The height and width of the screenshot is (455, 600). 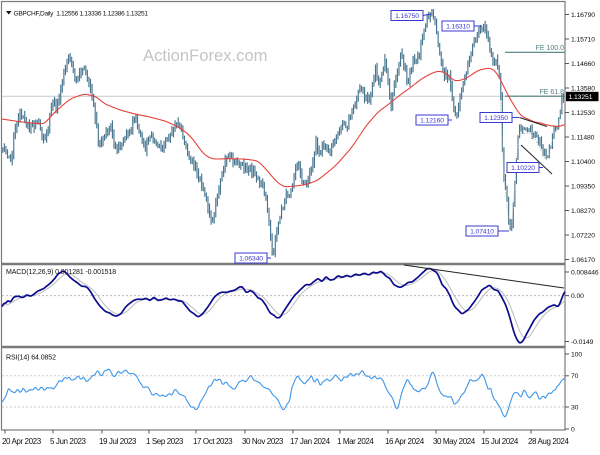 What do you see at coordinates (310, 441) in the screenshot?
I see `svg-text: 17 Jan 2024` at bounding box center [310, 441].